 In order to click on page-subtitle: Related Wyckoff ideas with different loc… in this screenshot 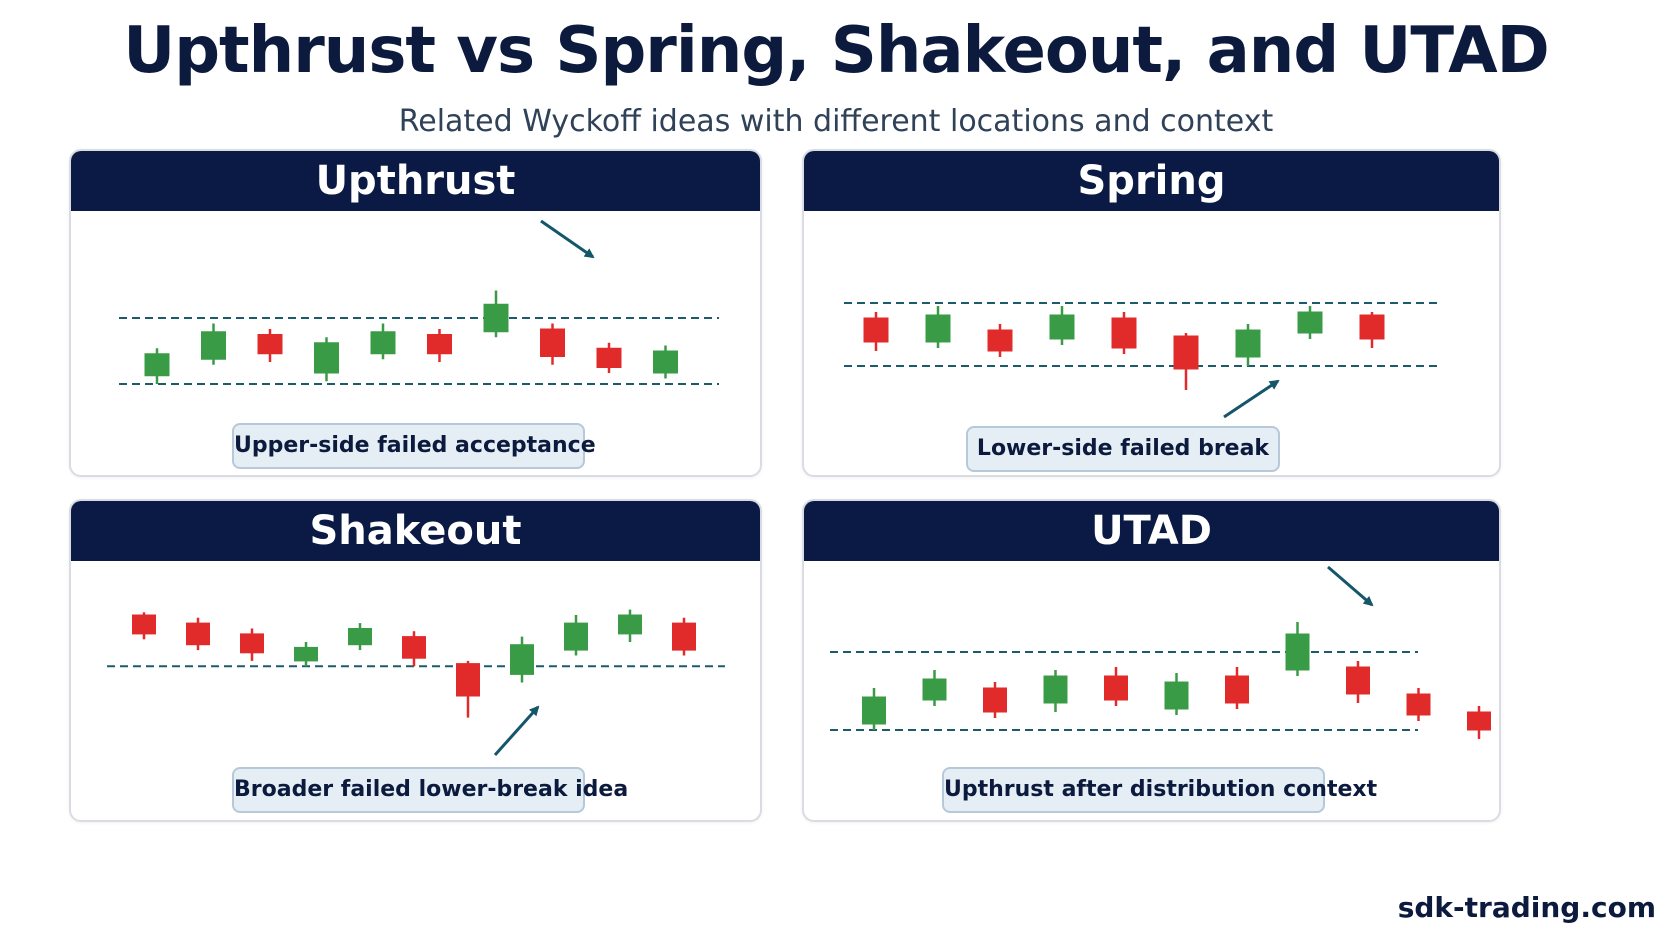, I will do `click(836, 121)`.